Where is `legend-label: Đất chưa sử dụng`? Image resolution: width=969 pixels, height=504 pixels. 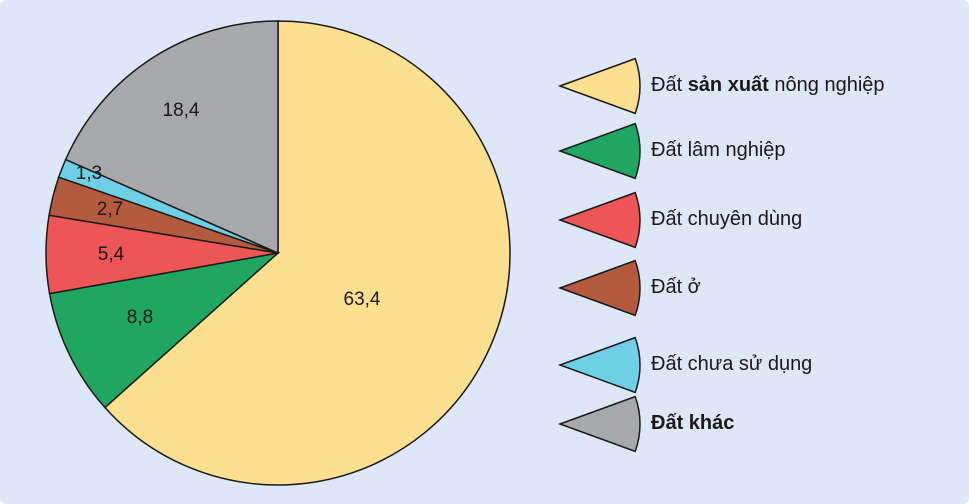 legend-label: Đất chưa sử dụng is located at coordinates (731, 364).